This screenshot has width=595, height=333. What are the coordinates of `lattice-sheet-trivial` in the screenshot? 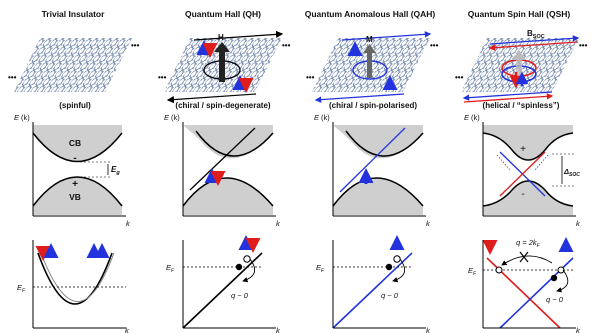 It's located at (73, 65).